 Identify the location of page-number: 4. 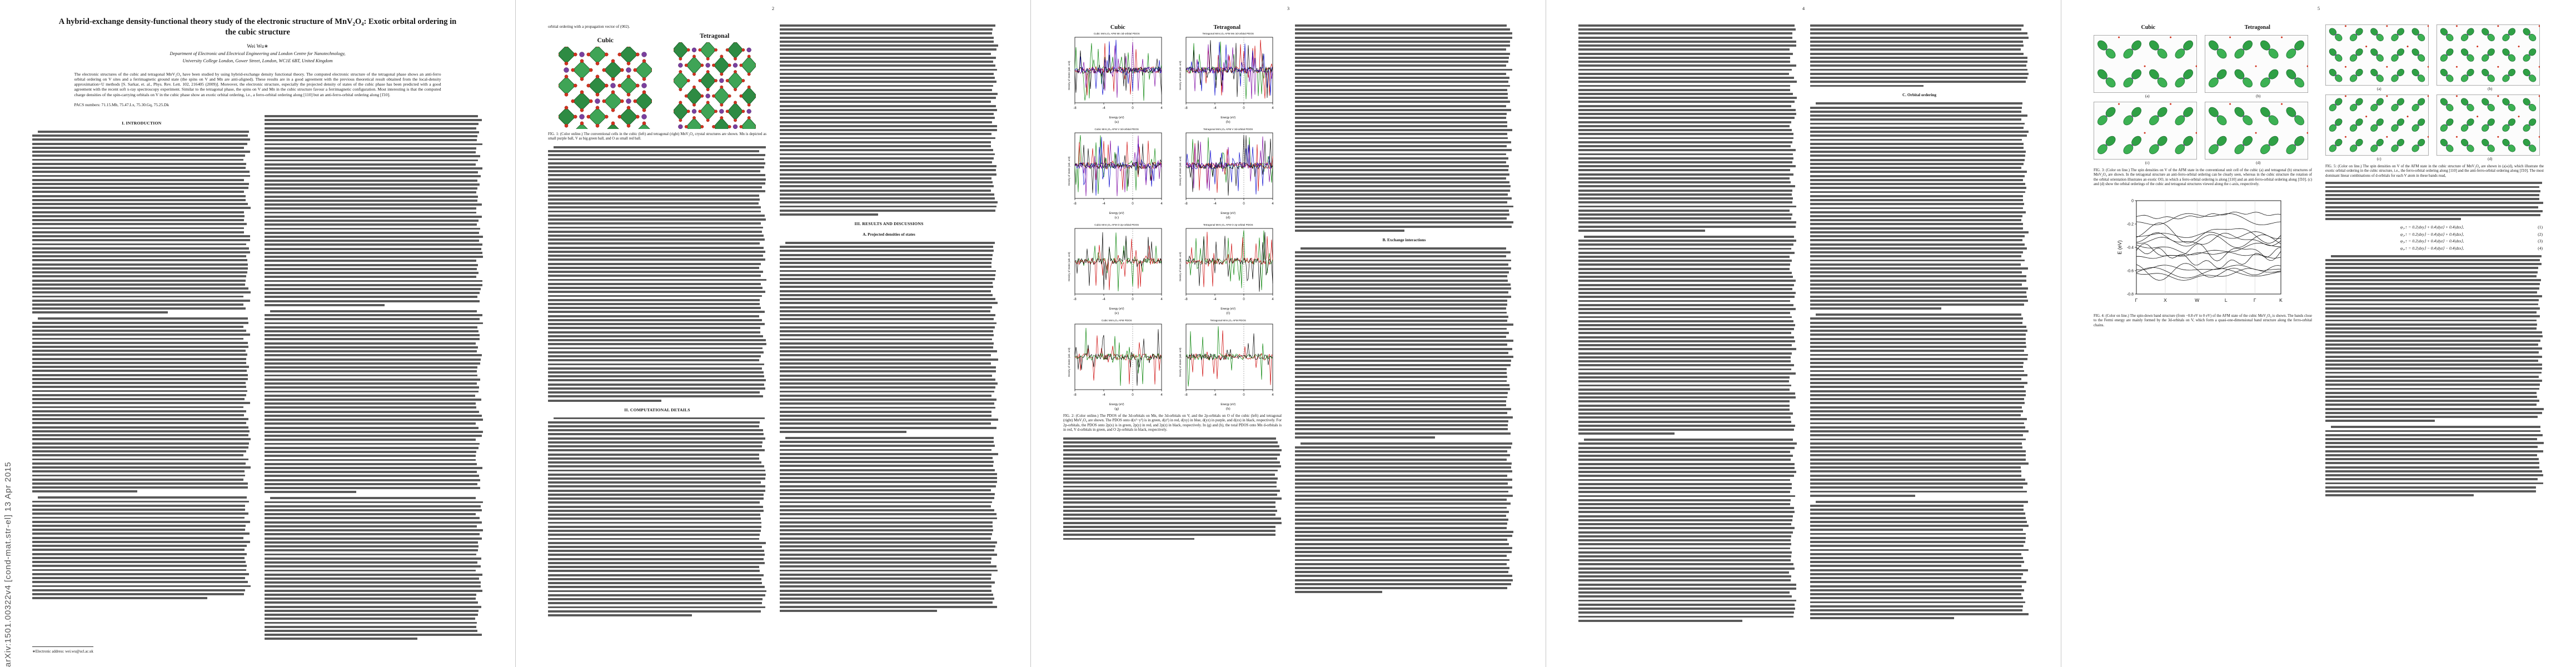
(1803, 8).